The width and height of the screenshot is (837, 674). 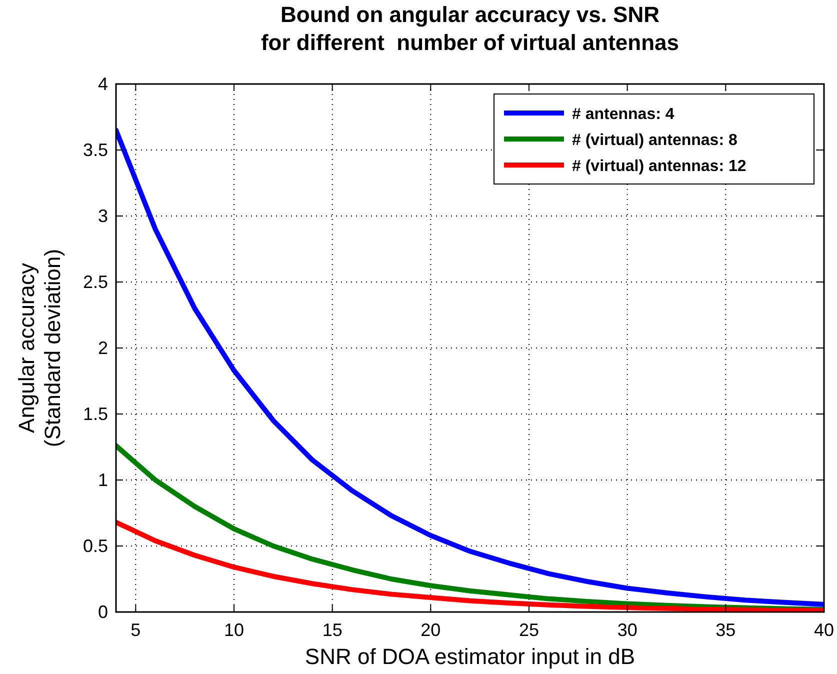 I want to click on y-tick-label: 1.5, so click(x=95, y=414).